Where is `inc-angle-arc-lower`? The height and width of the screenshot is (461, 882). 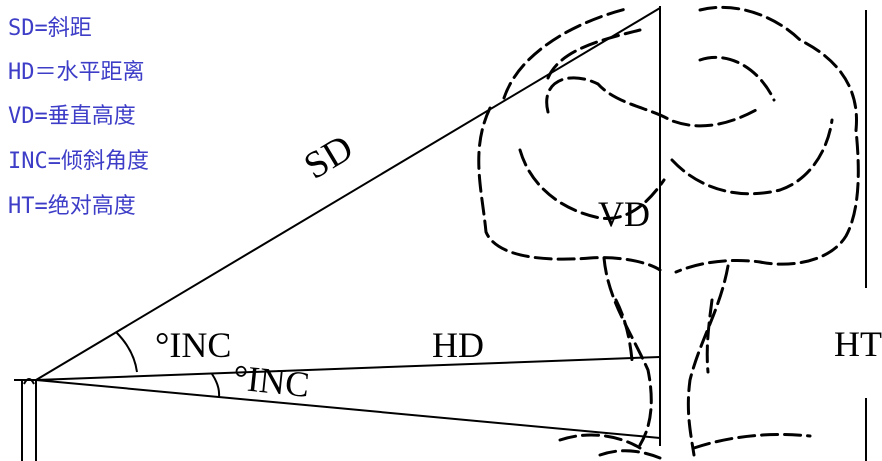 inc-angle-arc-lower is located at coordinates (216, 385).